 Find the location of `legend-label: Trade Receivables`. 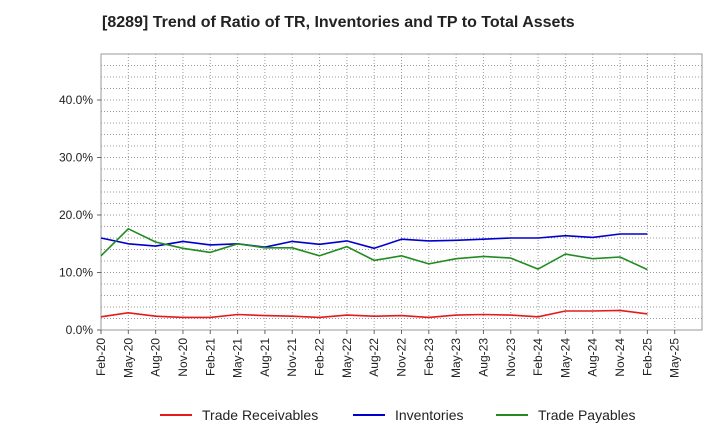

legend-label: Trade Receivables is located at coordinates (260, 415).